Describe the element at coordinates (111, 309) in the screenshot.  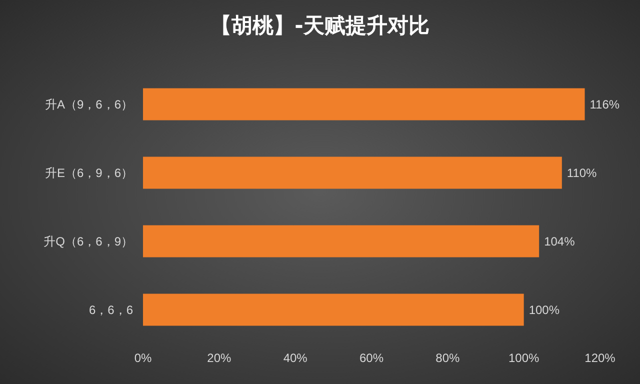
I see `y-tick-label: 6，6，6` at that location.